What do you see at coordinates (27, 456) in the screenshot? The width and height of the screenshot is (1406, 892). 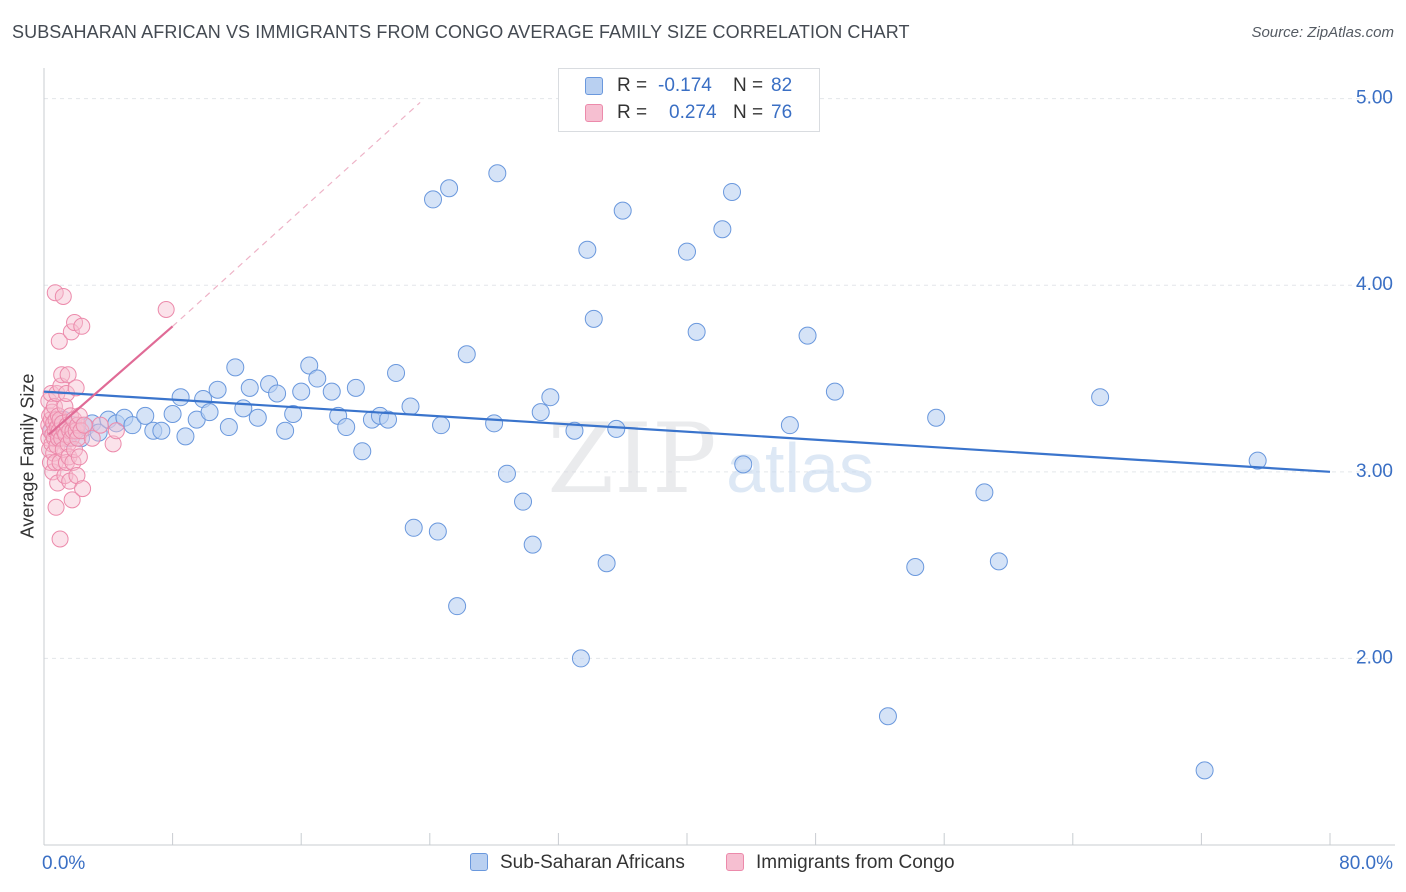 I see `y-axis-label: Average Family Size` at bounding box center [27, 456].